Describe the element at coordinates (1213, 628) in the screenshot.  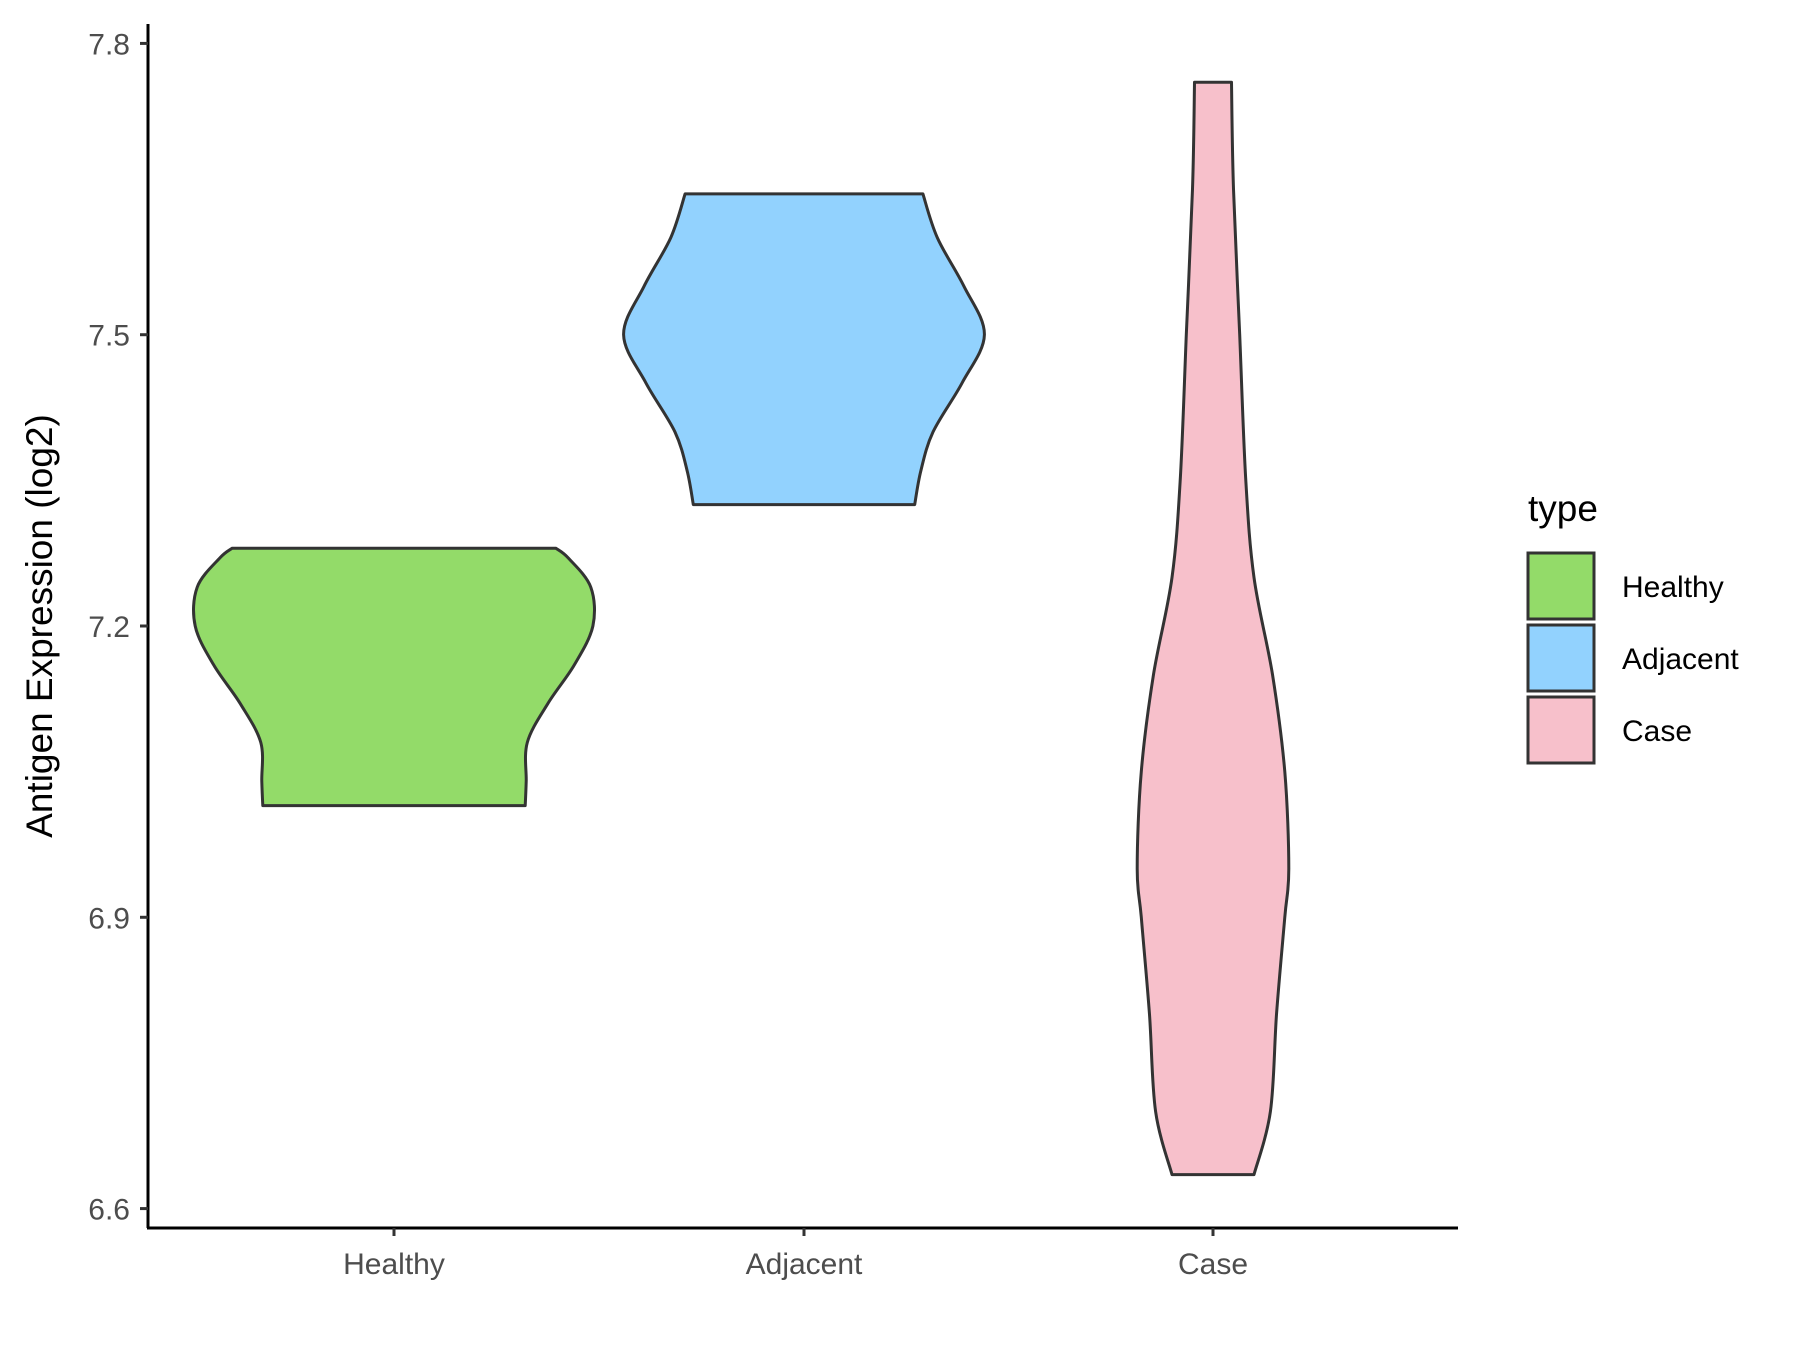
I see `violin-case` at that location.